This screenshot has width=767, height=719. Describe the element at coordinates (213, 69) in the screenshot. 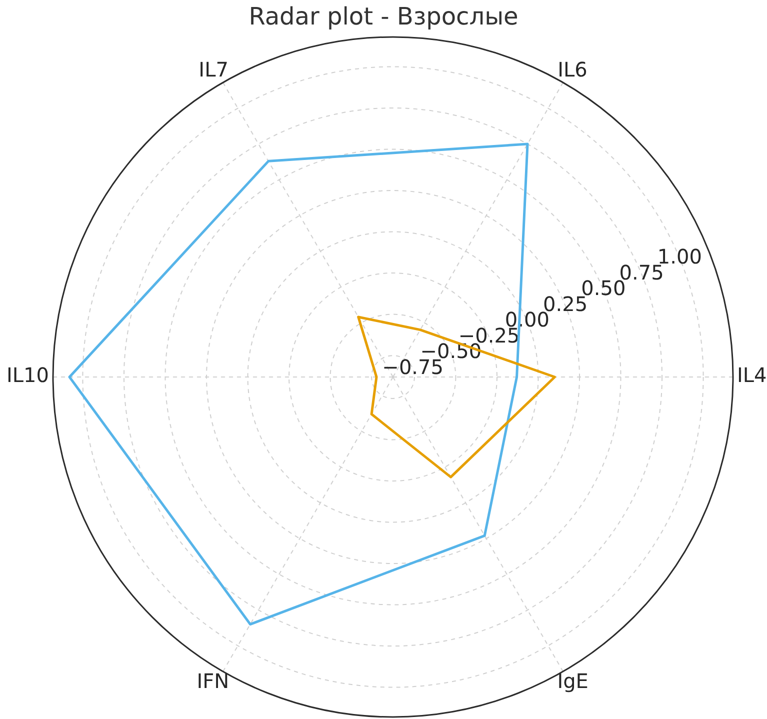

I see `spoke-label: IL7` at that location.